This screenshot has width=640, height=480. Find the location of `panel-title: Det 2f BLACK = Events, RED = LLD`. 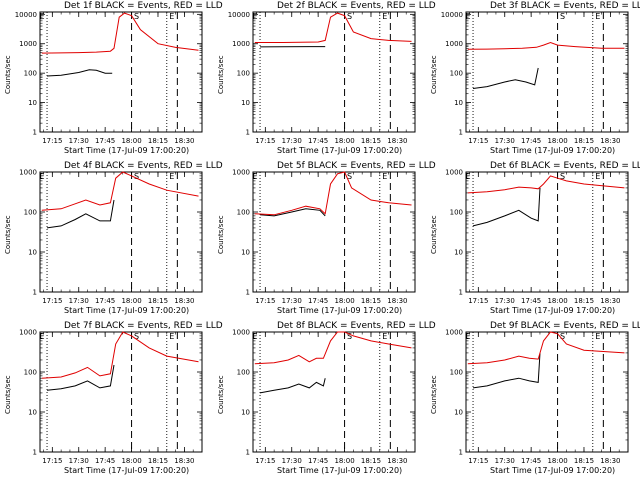

panel-title: Det 2f BLACK = Events, RED = LLD is located at coordinates (356, 6).